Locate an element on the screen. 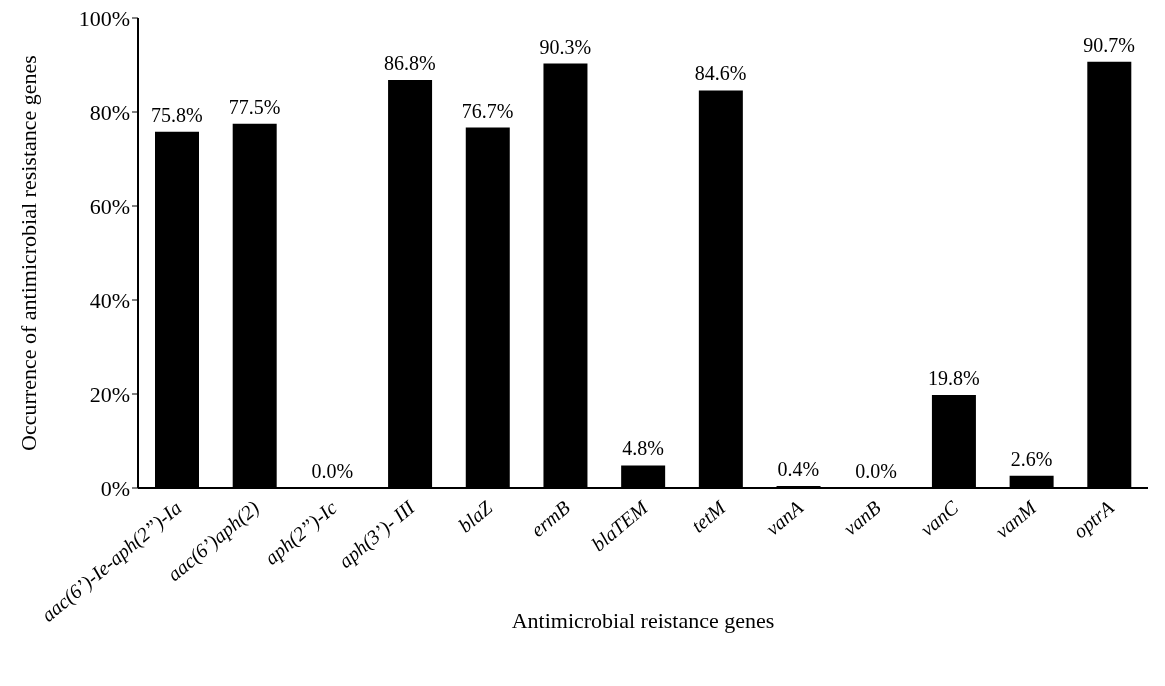  x-tick-label: vanB is located at coordinates (862, 518).